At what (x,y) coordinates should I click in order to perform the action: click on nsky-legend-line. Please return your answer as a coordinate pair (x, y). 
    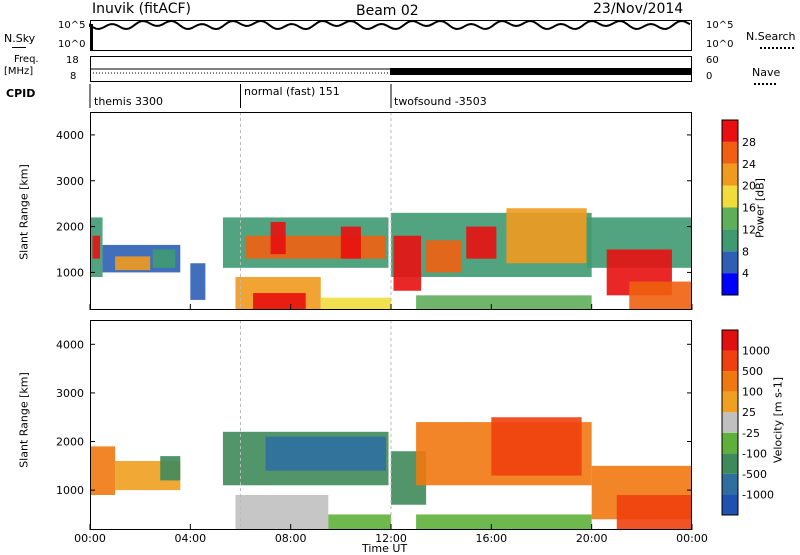
    Looking at the image, I should click on (19, 47).